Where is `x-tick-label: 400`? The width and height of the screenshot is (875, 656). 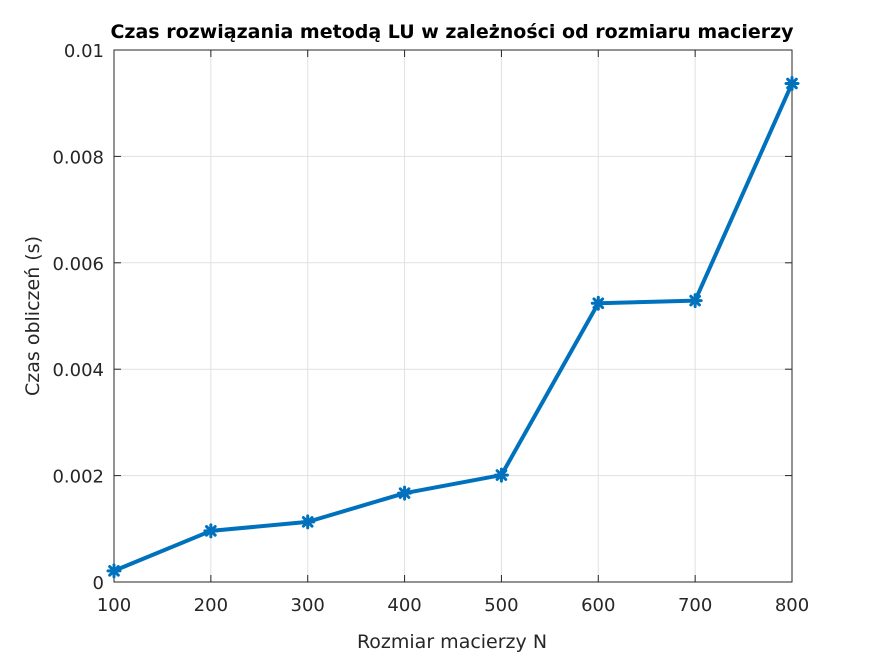 x-tick-label: 400 is located at coordinates (404, 605).